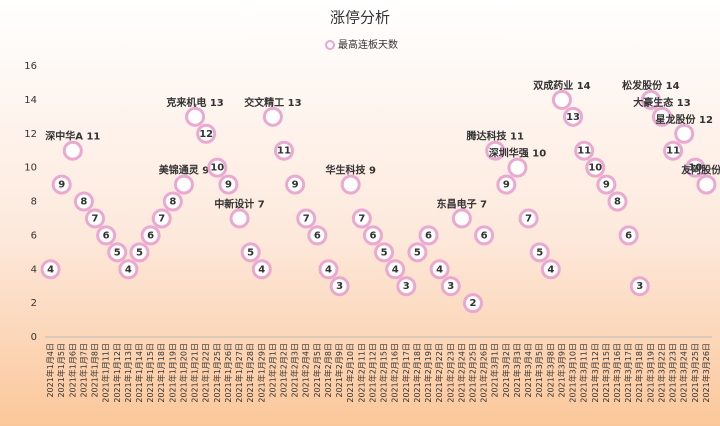 Image resolution: width=720 pixels, height=426 pixels. I want to click on x-tick-label: 2021年1月19日, so click(172, 373).